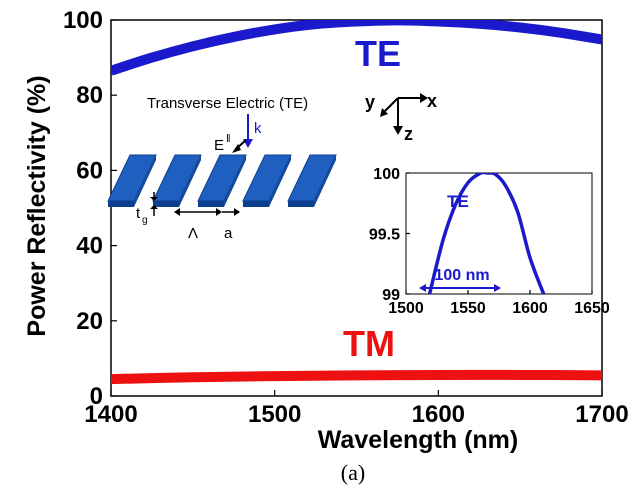 Image resolution: width=642 pixels, height=498 pixels. What do you see at coordinates (145, 220) in the screenshot?
I see `thickness-subscript: g` at bounding box center [145, 220].